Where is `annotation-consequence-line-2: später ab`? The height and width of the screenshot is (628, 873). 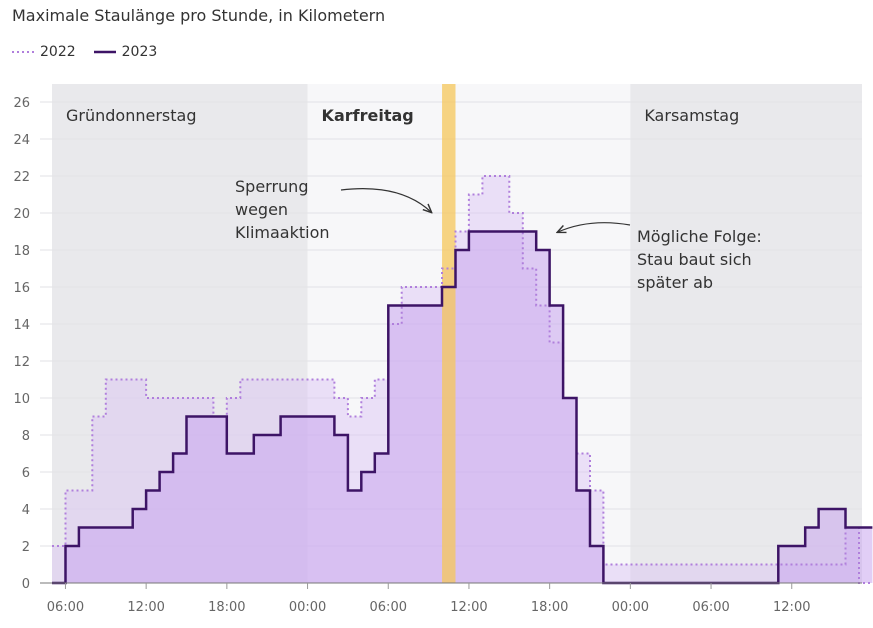
annotation-consequence-line-2: später ab is located at coordinates (675, 282).